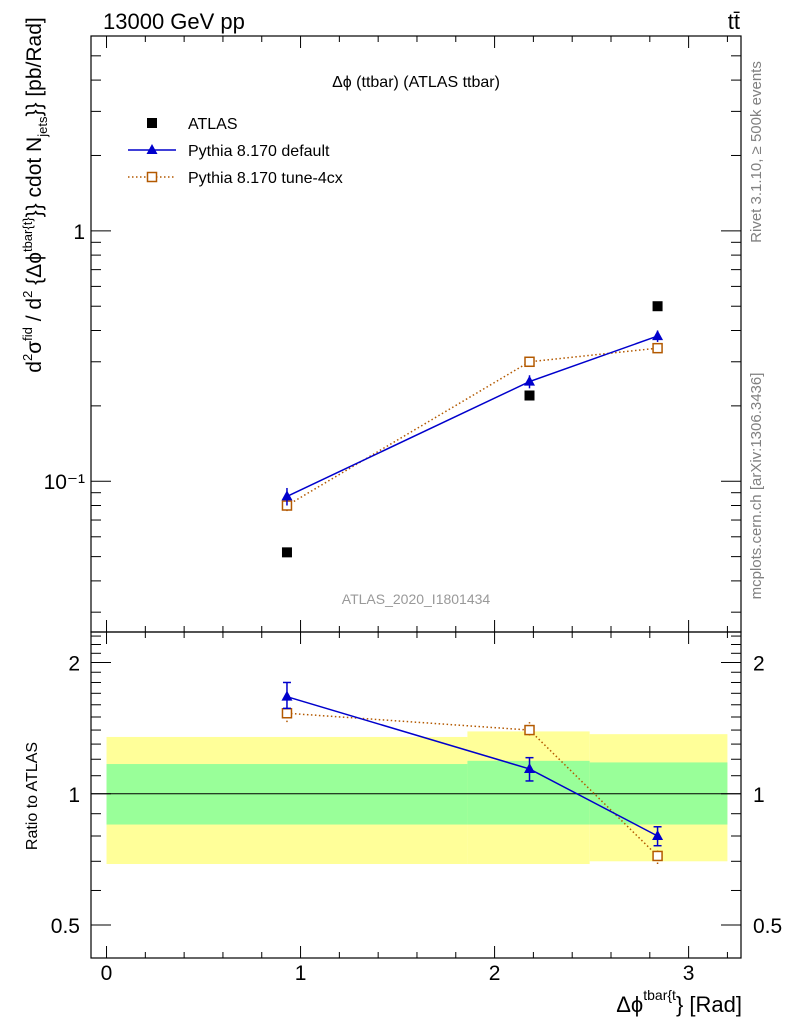 The image size is (786, 1024). Describe the element at coordinates (767, 926) in the screenshot. I see `ratio-y-tick-label-right: 0.5` at that location.